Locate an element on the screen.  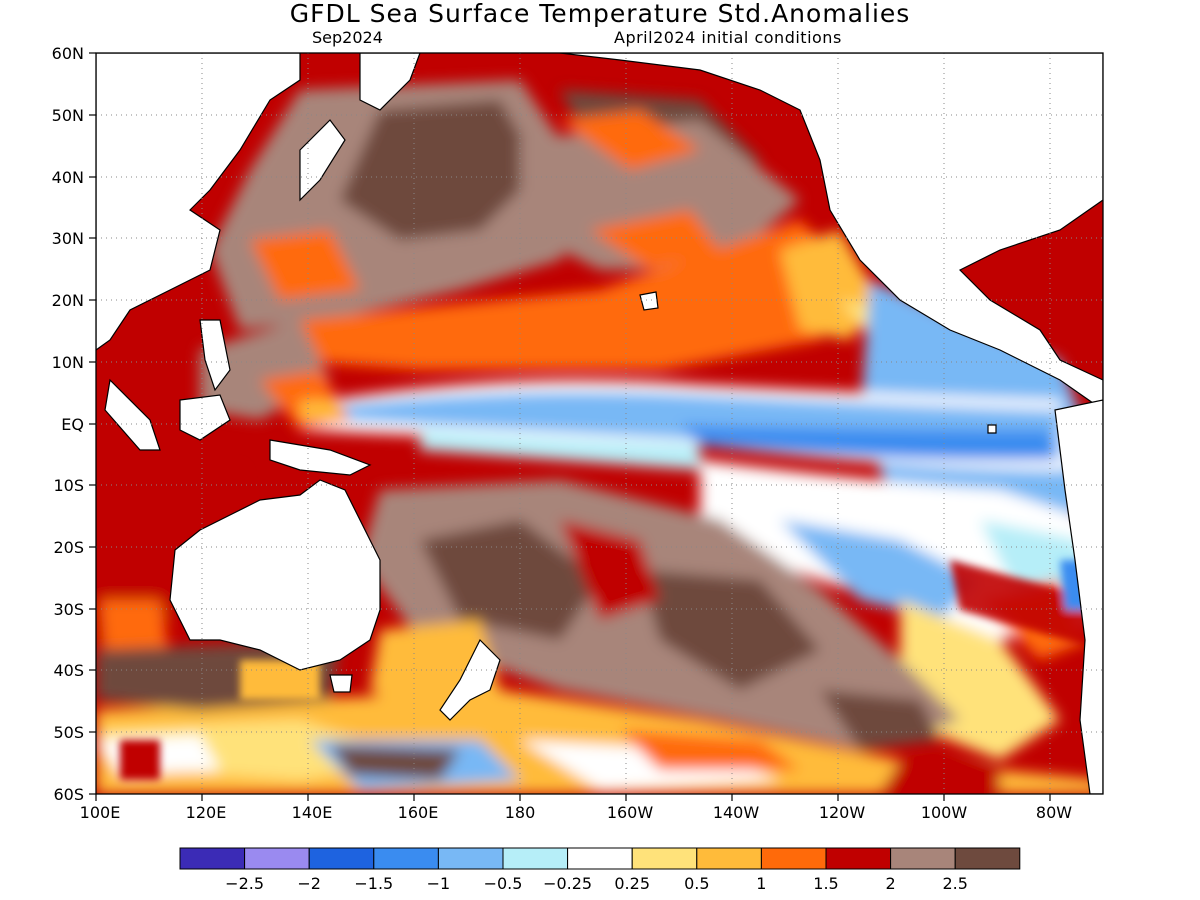
colorbar-label: 2 is located at coordinates (891, 883).